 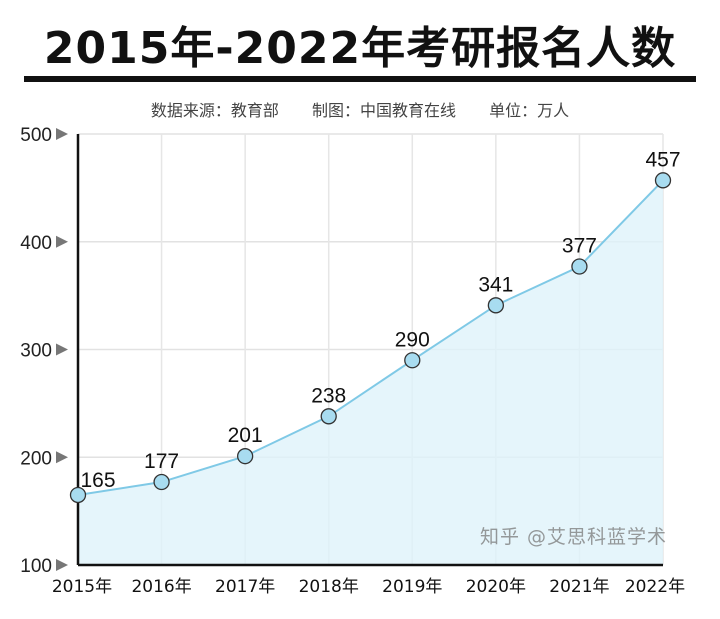 I want to click on y-tick-label: 400, so click(x=36, y=243).